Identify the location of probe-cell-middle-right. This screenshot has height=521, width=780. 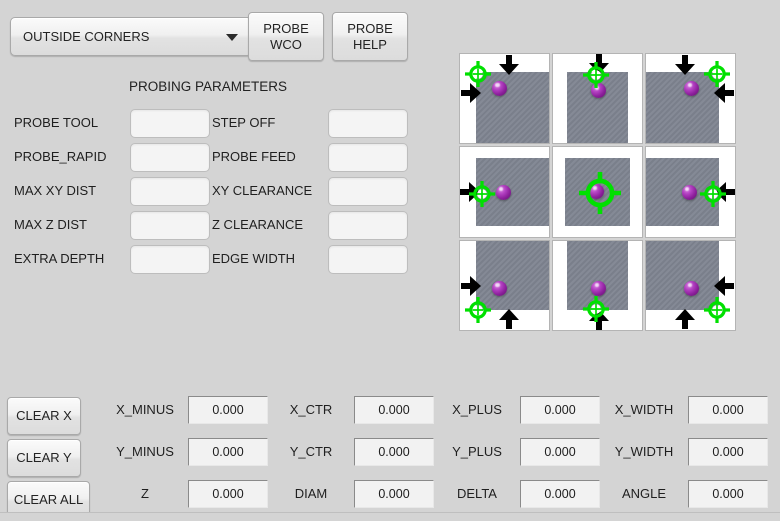
(690, 192).